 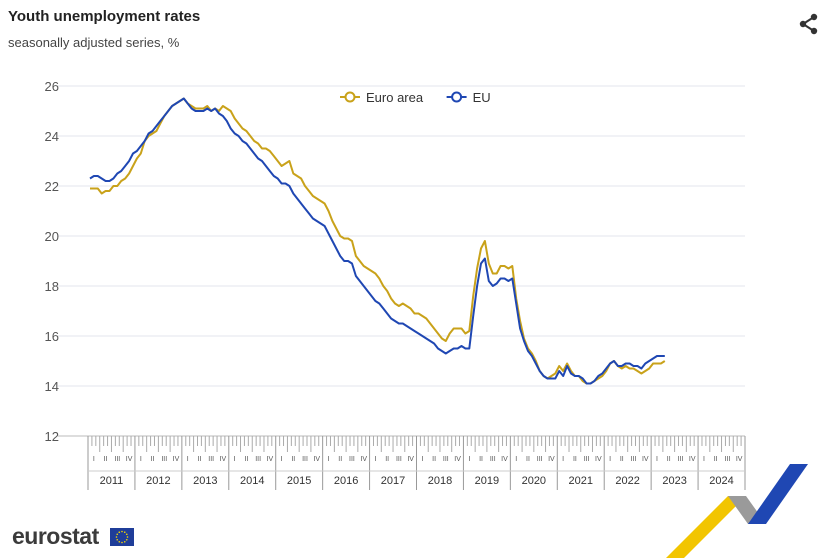 What do you see at coordinates (487, 481) in the screenshot?
I see `year-label: 2019` at bounding box center [487, 481].